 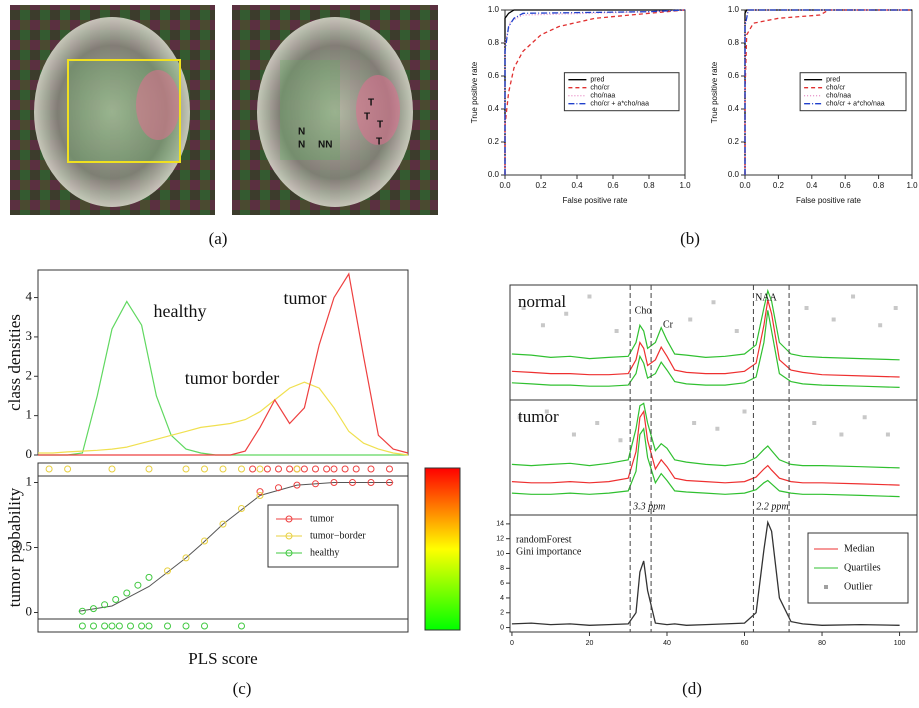 What do you see at coordinates (502, 568) in the screenshot?
I see `y-tick-label: 8` at bounding box center [502, 568].